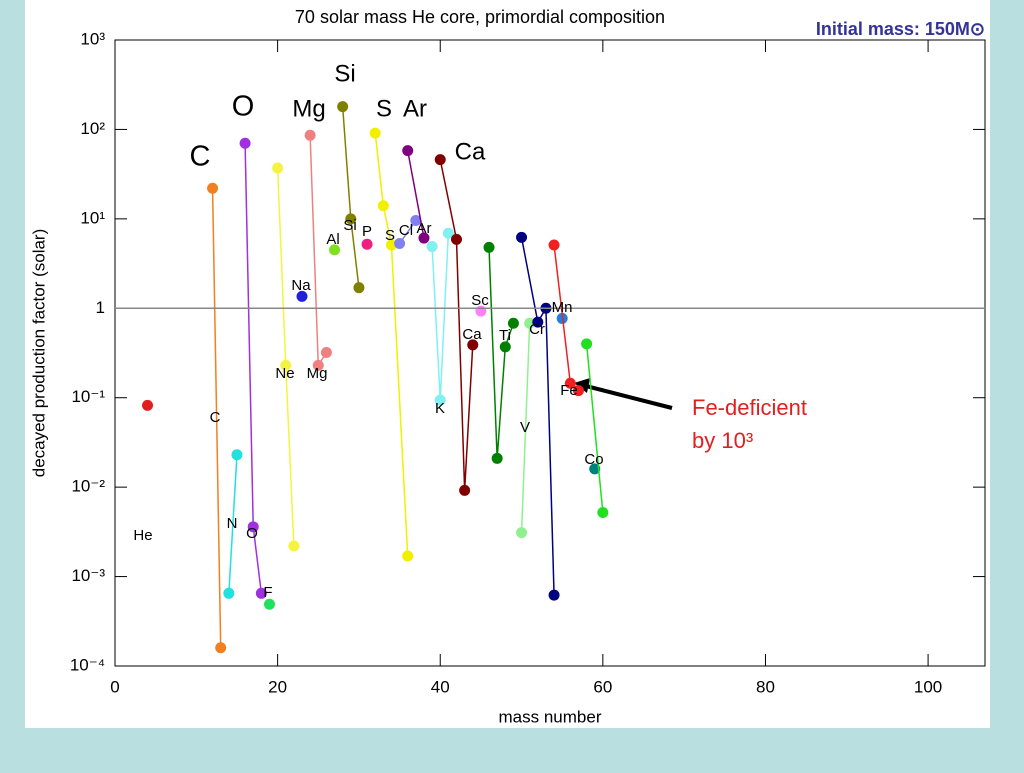 The height and width of the screenshot is (773, 1024). Describe the element at coordinates (252, 533) in the screenshot. I see `series-label: O` at that location.